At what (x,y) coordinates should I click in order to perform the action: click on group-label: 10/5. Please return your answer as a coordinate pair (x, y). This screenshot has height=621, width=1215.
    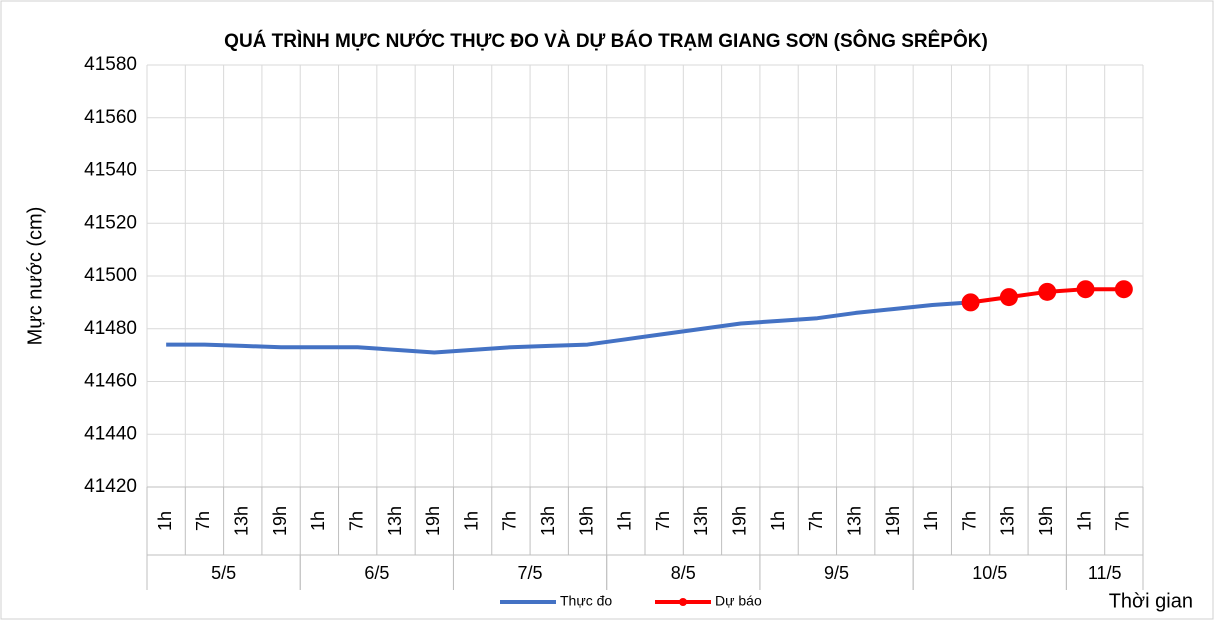
    Looking at the image, I should click on (989, 573).